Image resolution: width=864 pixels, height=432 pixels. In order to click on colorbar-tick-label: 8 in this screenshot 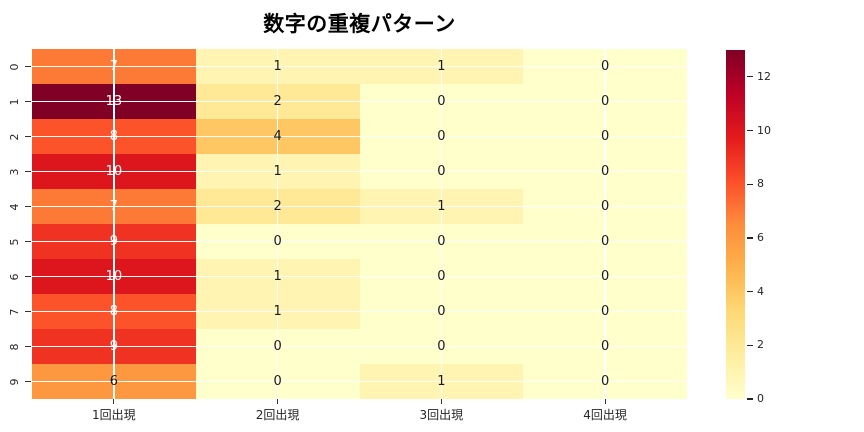, I will do `click(760, 184)`.